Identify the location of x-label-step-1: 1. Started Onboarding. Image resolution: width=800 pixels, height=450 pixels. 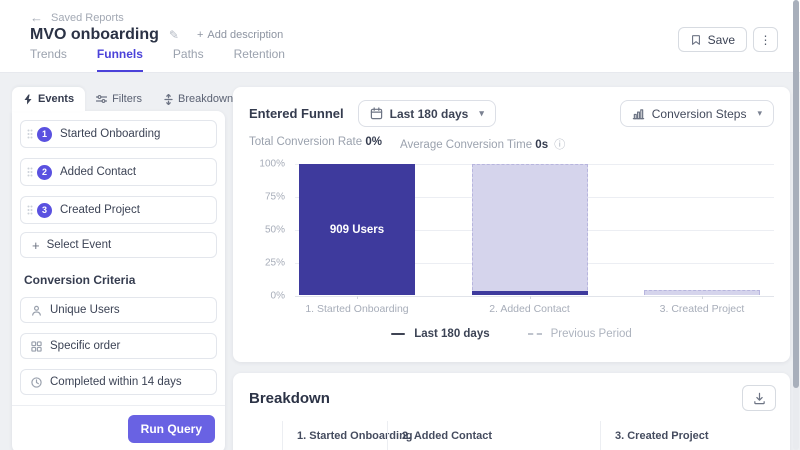
(357, 305).